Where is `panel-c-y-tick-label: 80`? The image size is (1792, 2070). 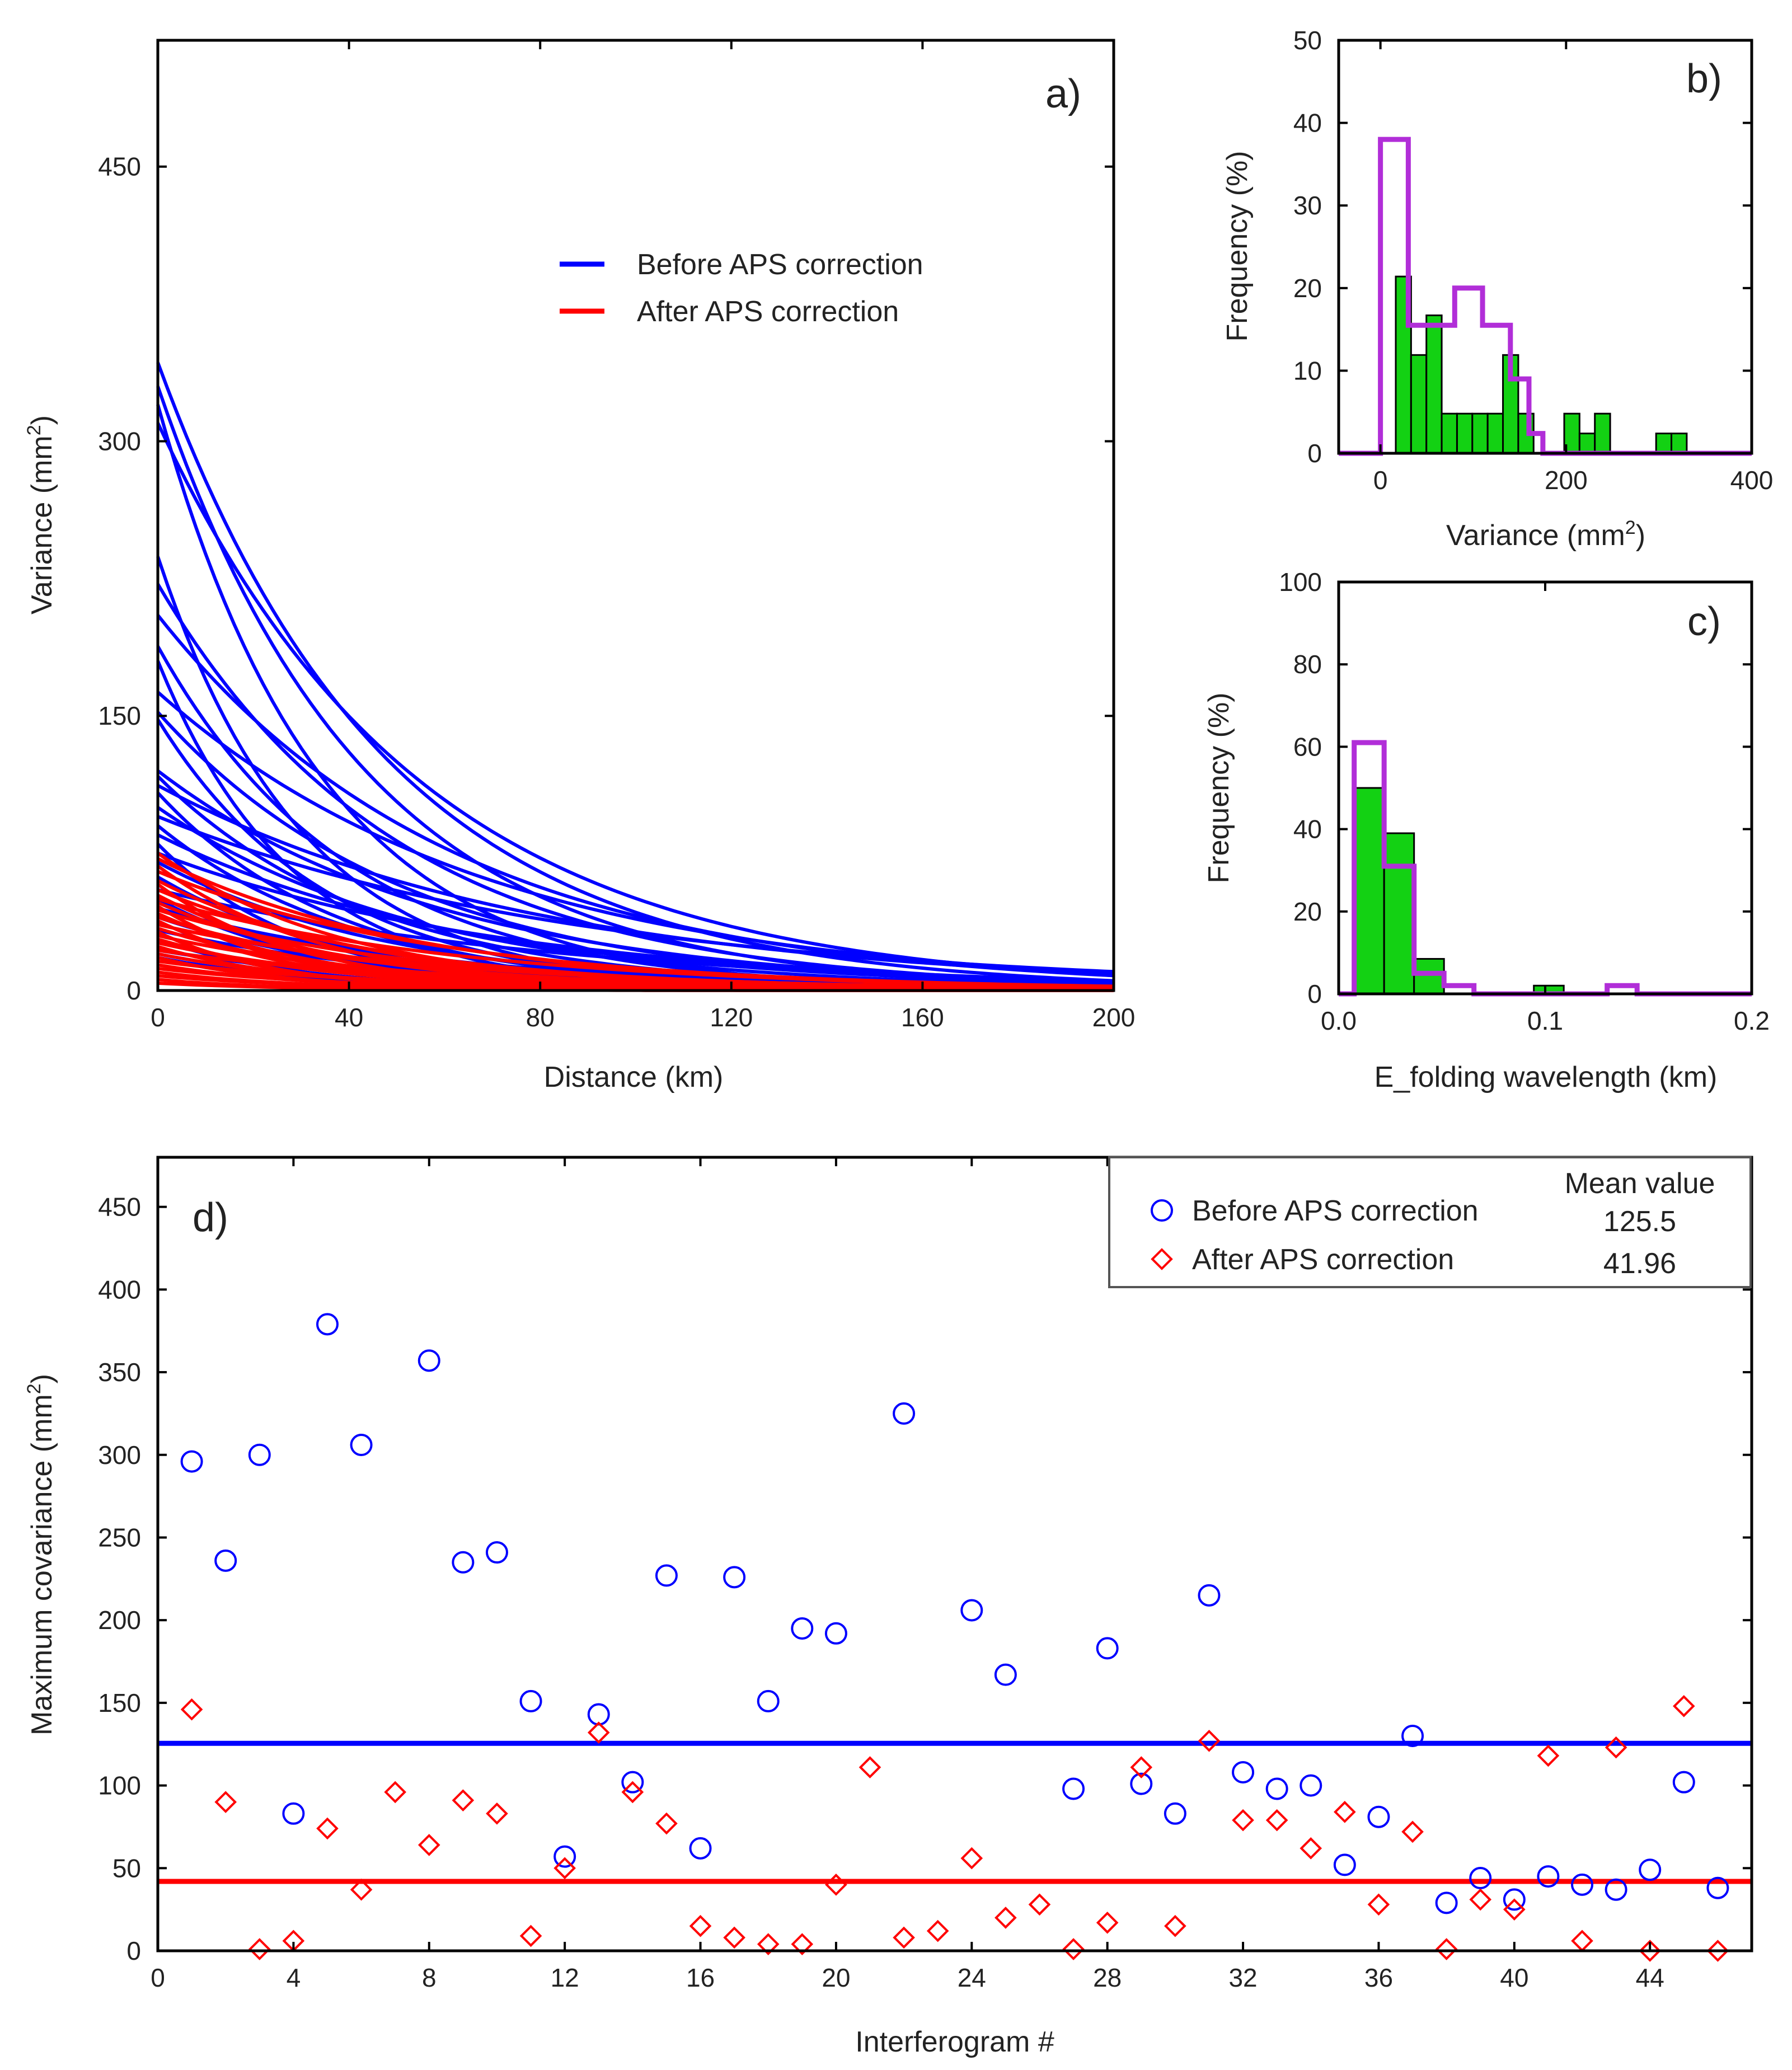
panel-c-y-tick-label: 80 is located at coordinates (1307, 664).